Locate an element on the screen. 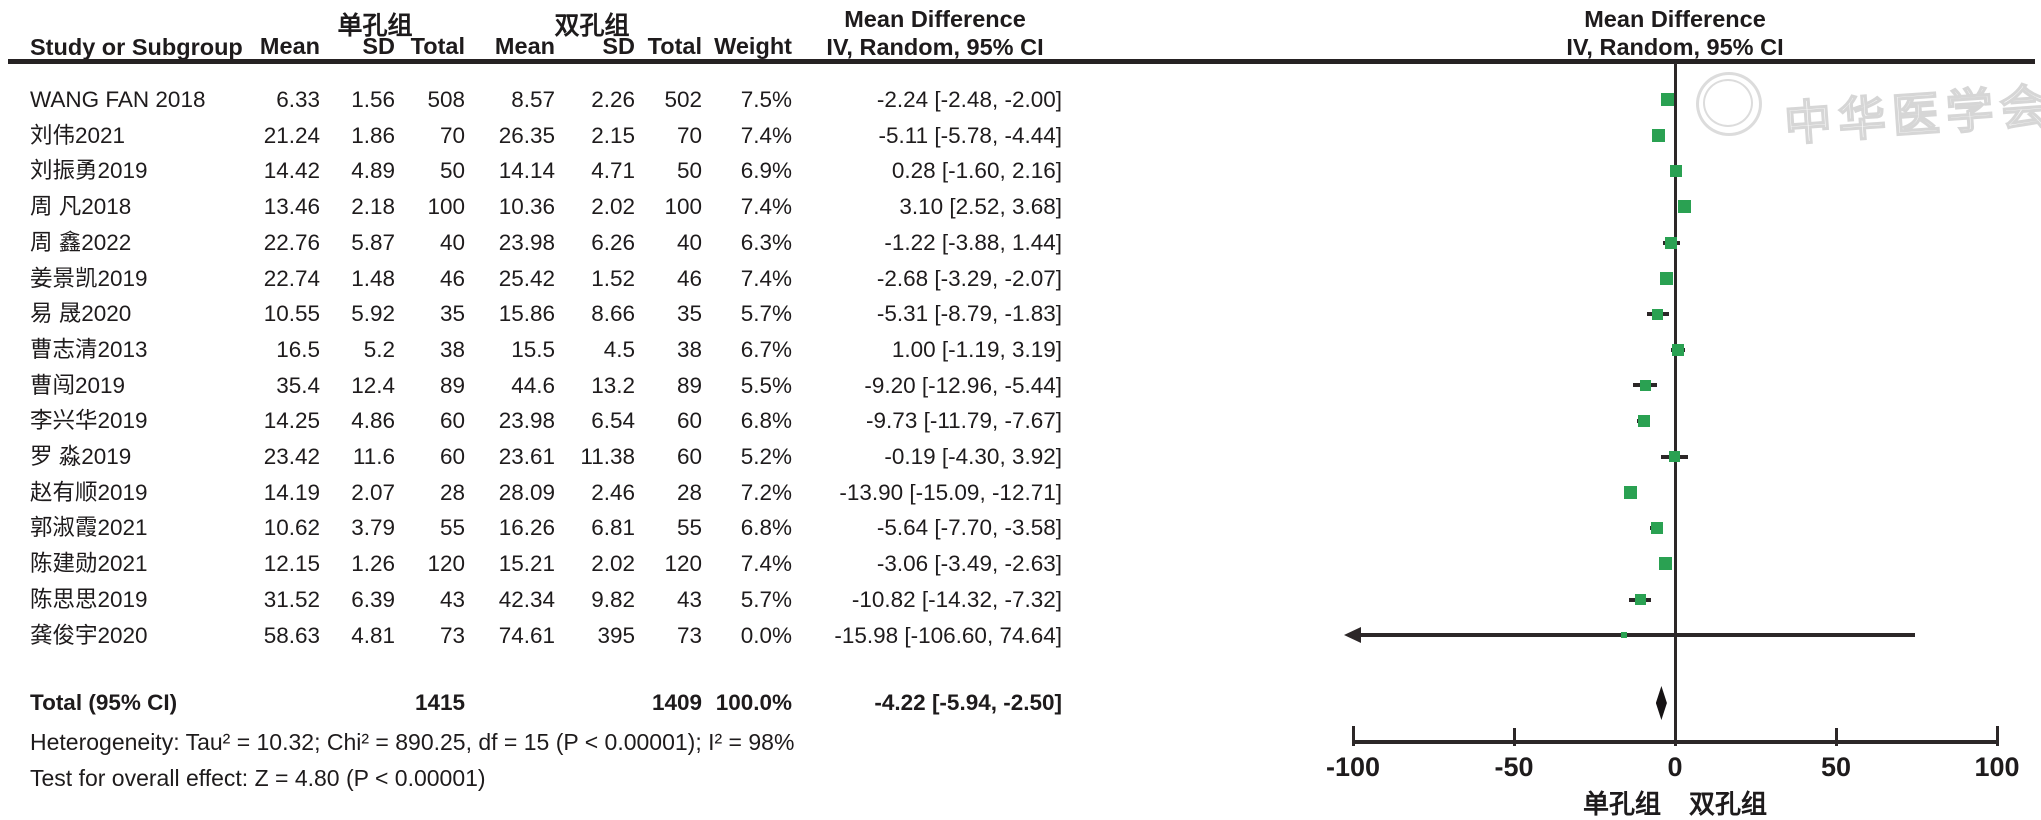  mean1-cell: 10.62 is located at coordinates (291, 528).